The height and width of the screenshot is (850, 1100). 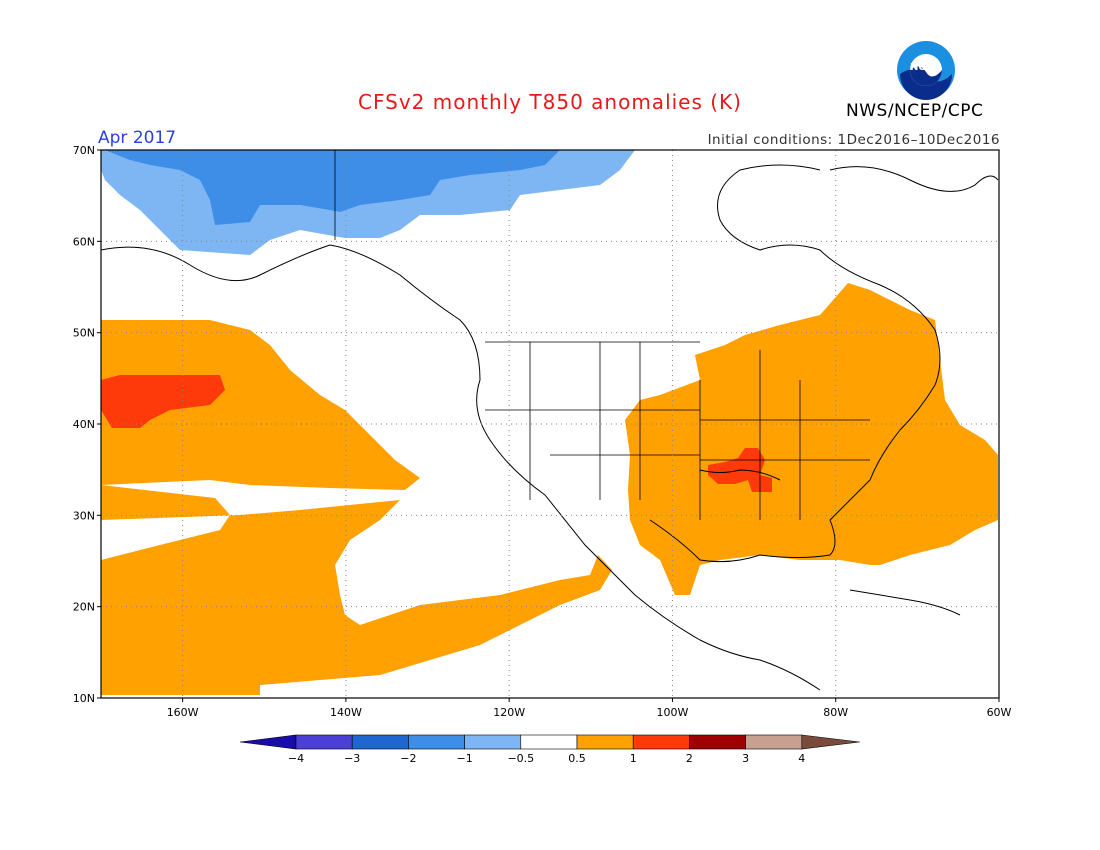 I want to click on positive-anomaly-eastern-us, so click(x=811, y=439).